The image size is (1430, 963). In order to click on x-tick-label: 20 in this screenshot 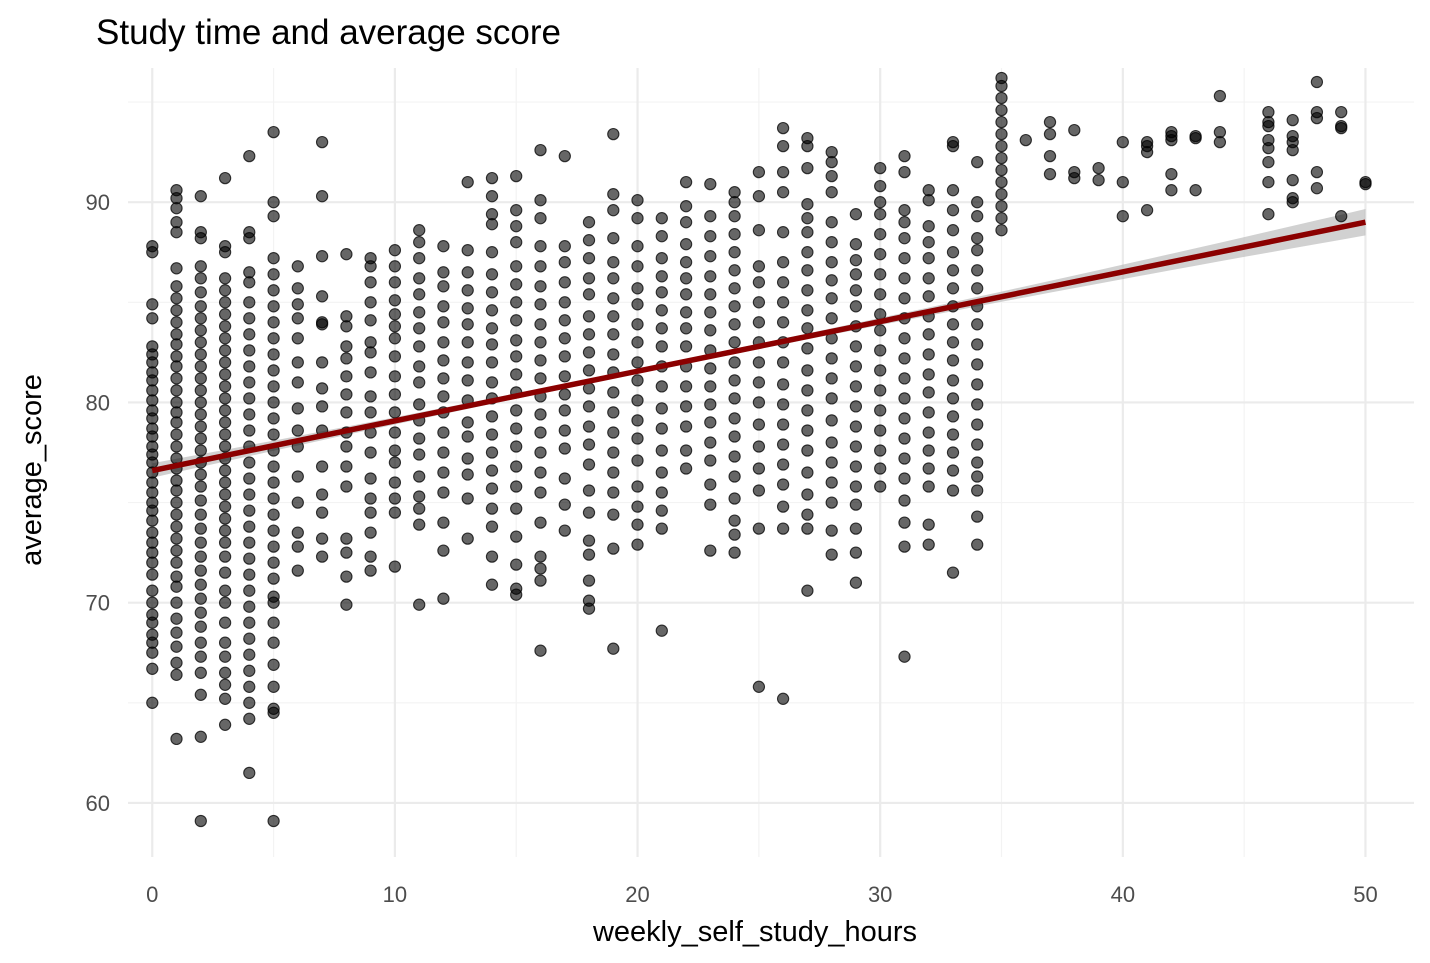, I will do `click(637, 894)`.